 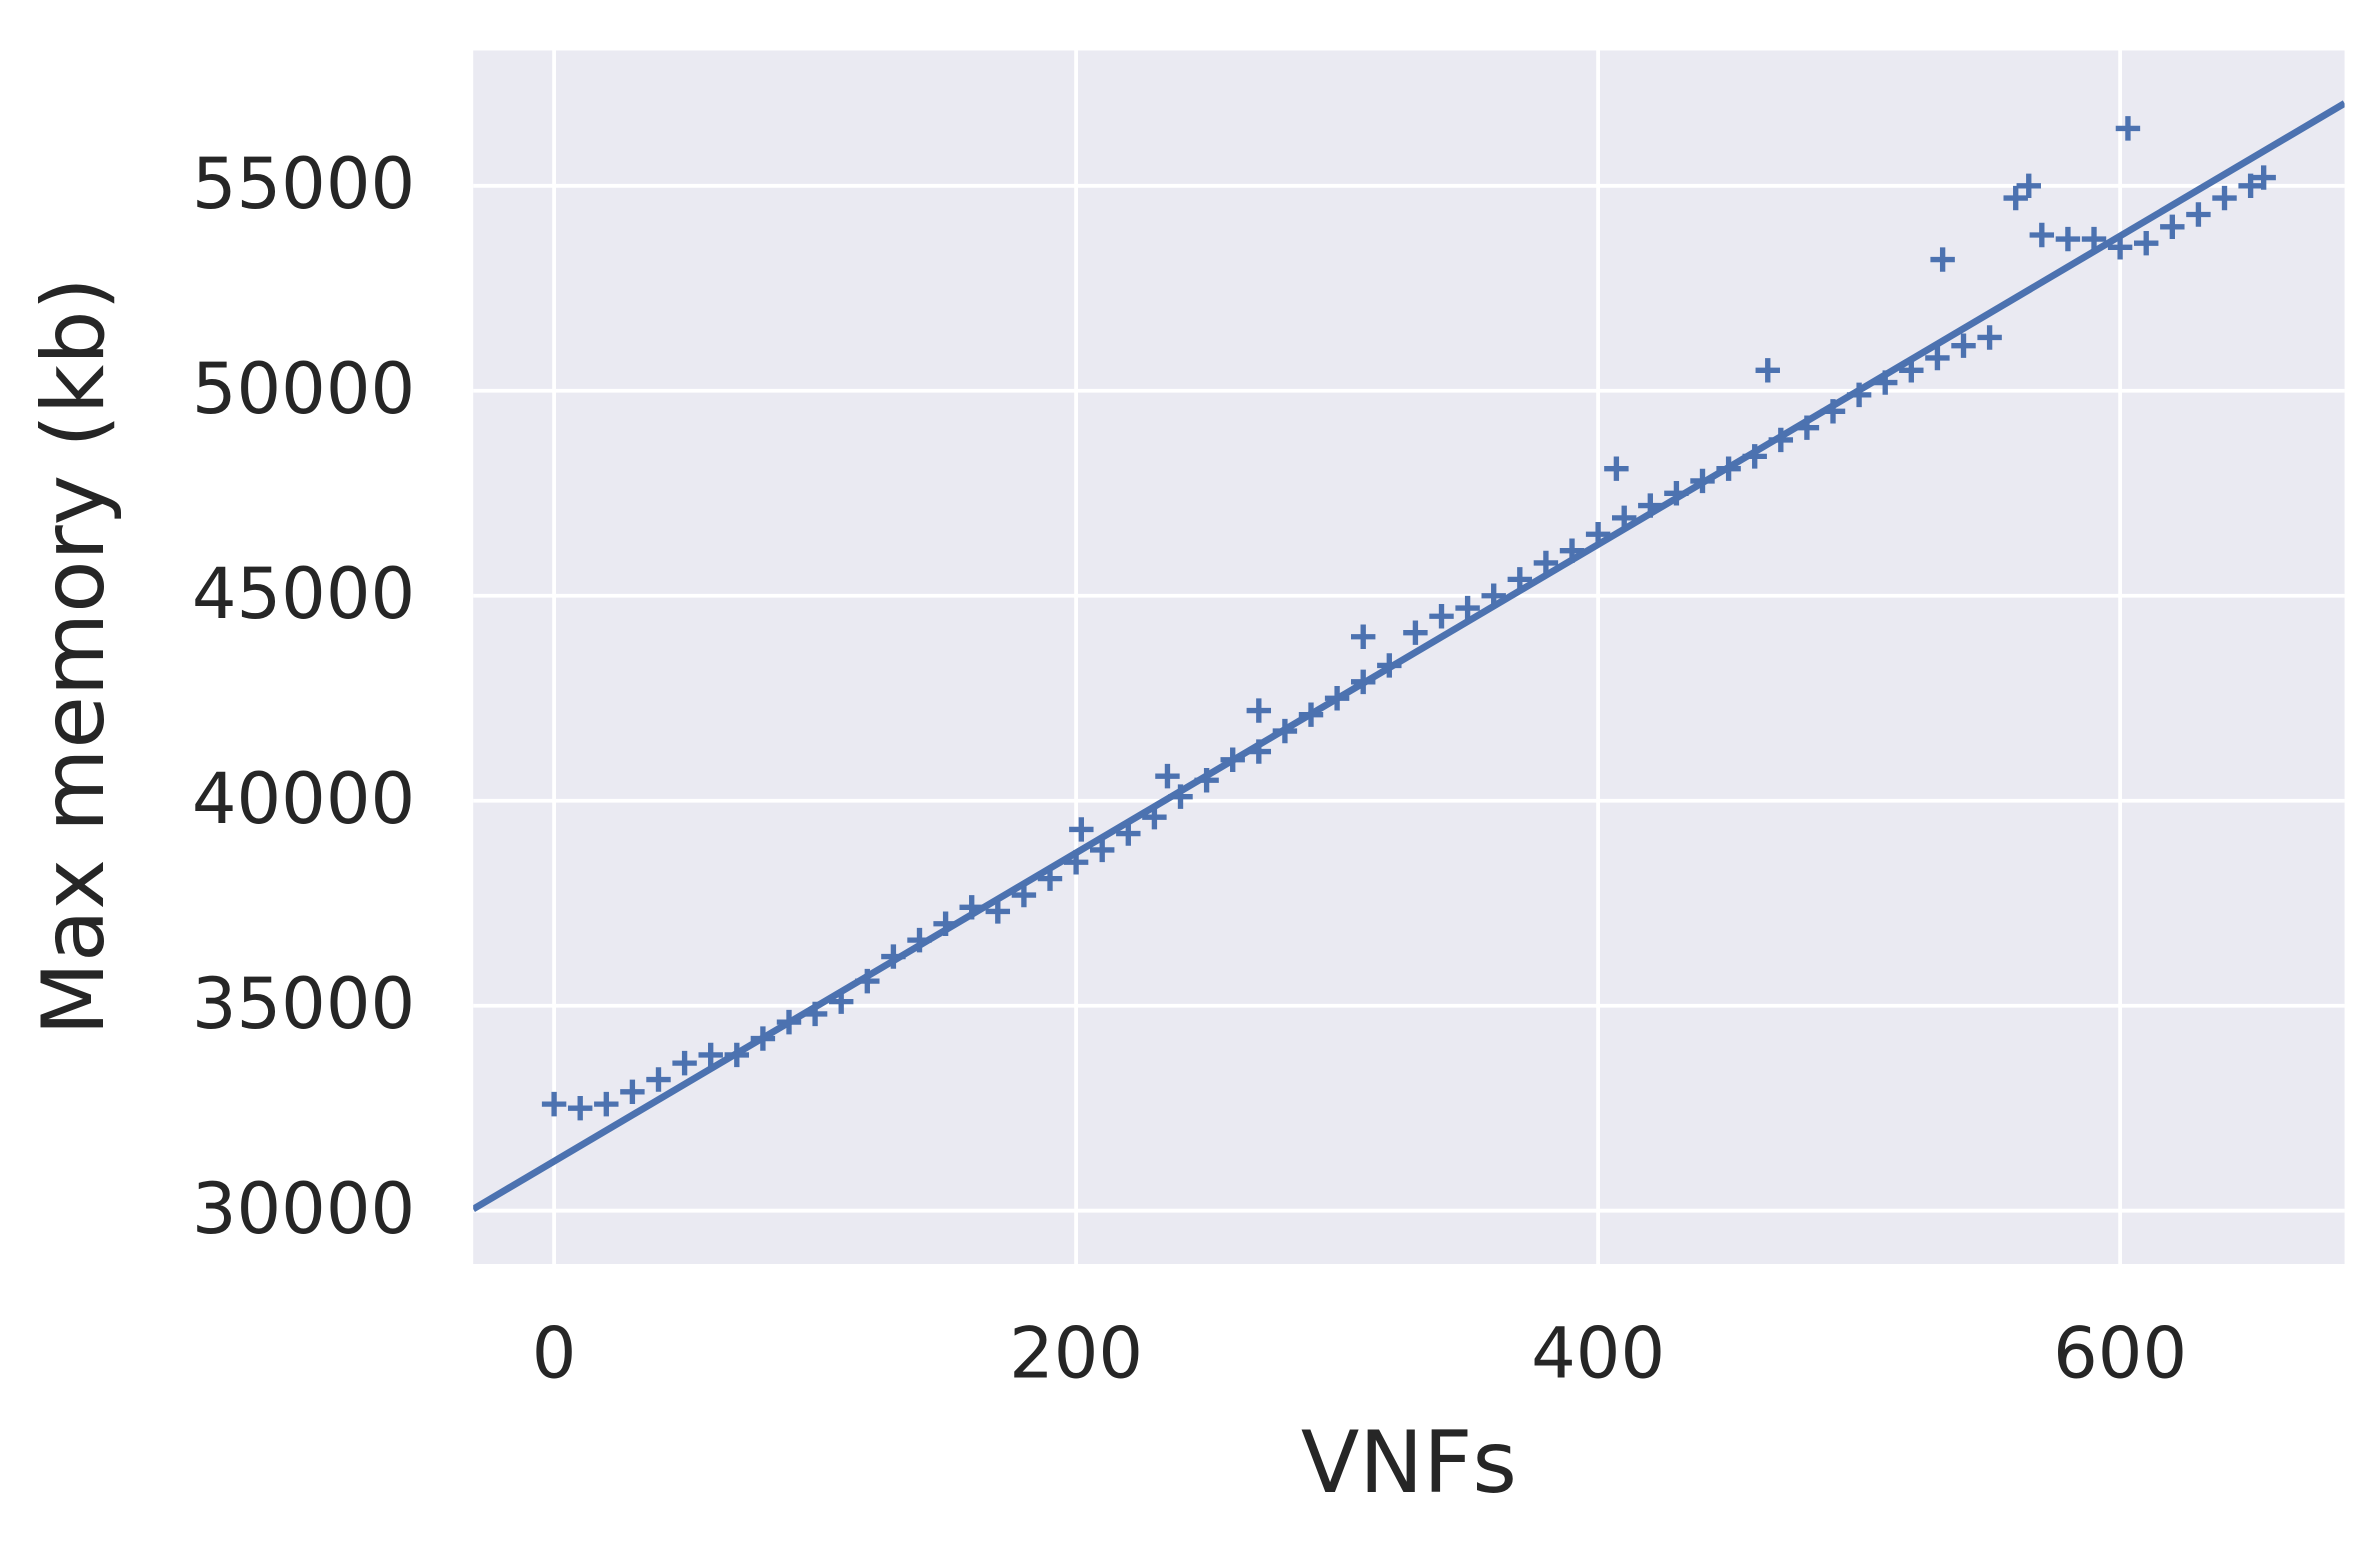 I want to click on y-tick-label: 40000, so click(x=303, y=799).